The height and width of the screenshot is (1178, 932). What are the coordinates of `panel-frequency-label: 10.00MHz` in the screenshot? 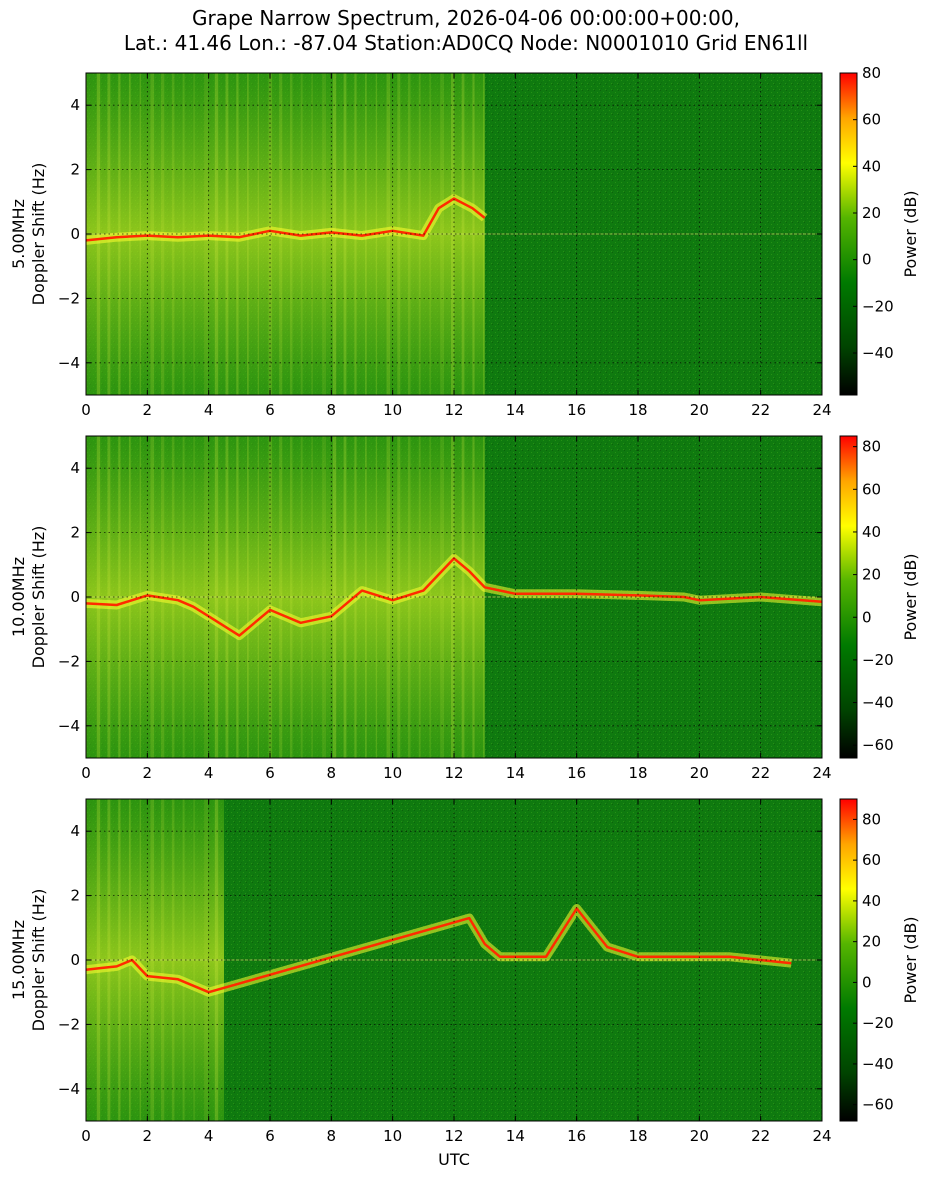 It's located at (18, 597).